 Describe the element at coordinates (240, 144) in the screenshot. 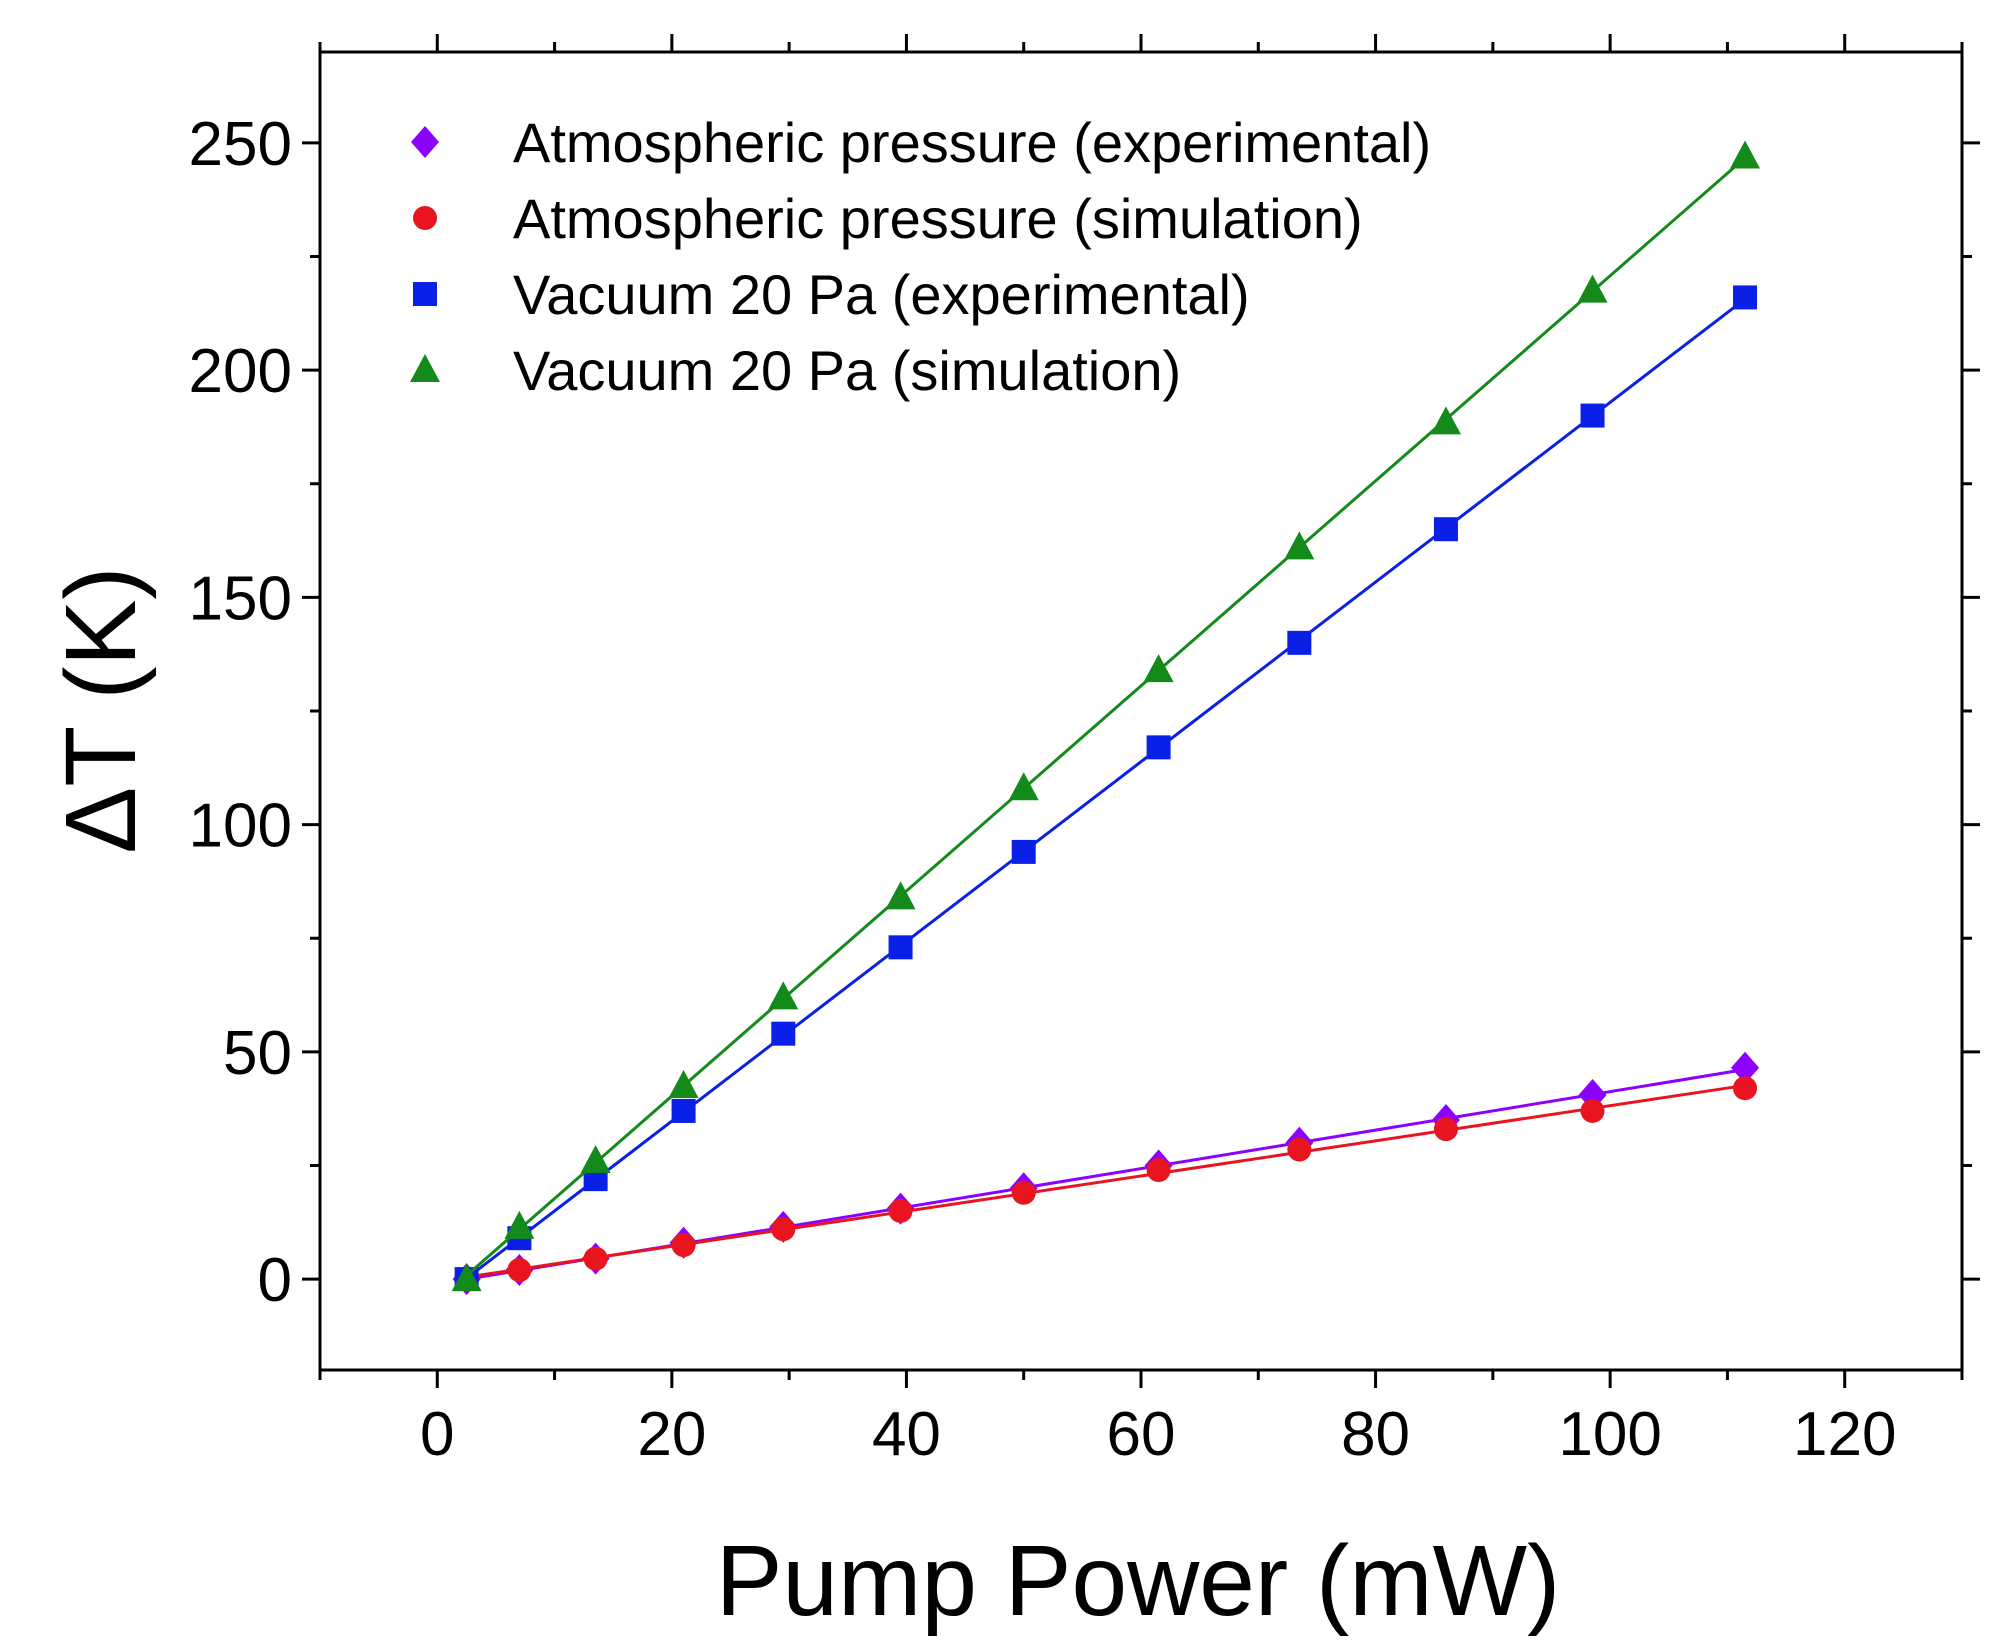

I see `y-tick-label: 250` at that location.